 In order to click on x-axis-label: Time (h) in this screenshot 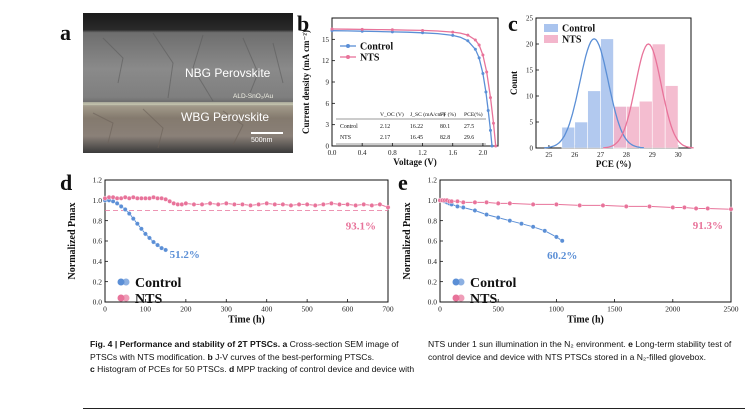, I will do `click(246, 320)`.